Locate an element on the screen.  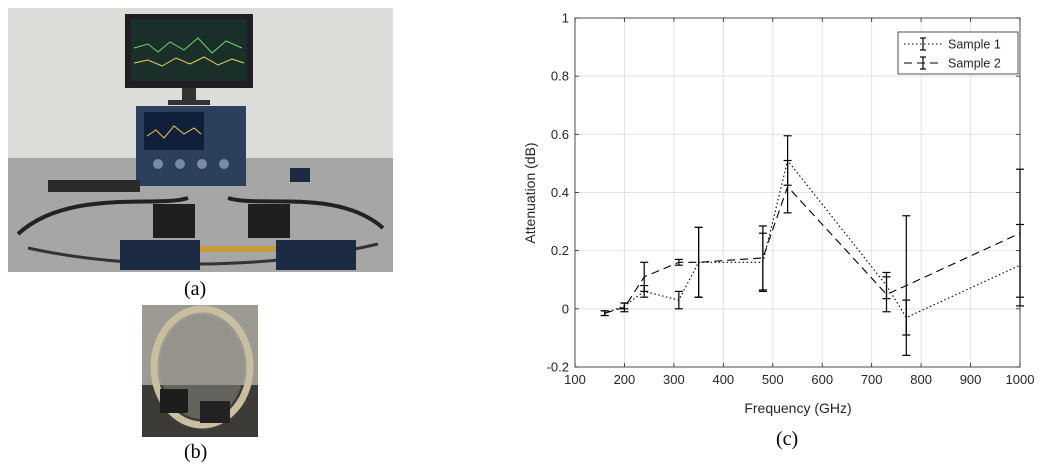
x-tick-label: 200 is located at coordinates (625, 379).